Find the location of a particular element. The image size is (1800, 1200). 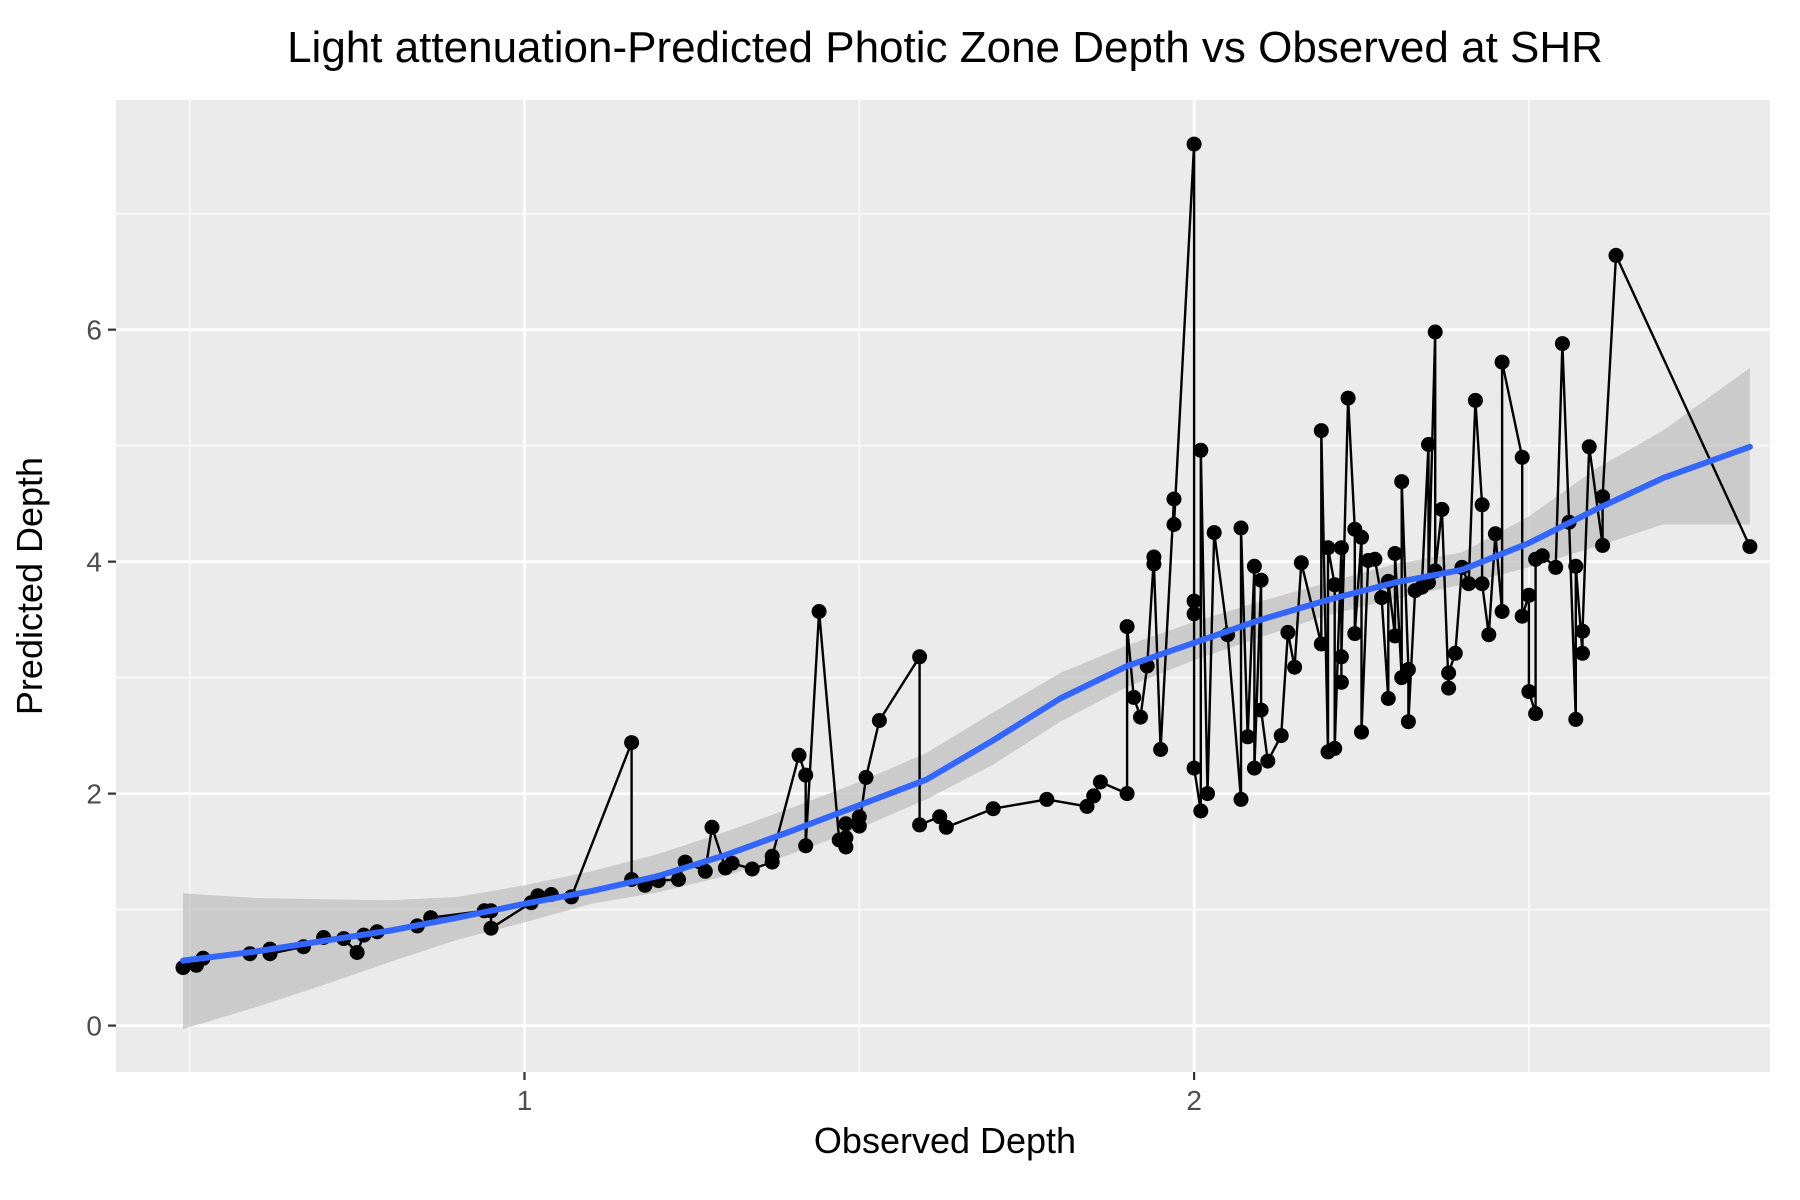

y-tick-label: 4 is located at coordinates (94, 562).